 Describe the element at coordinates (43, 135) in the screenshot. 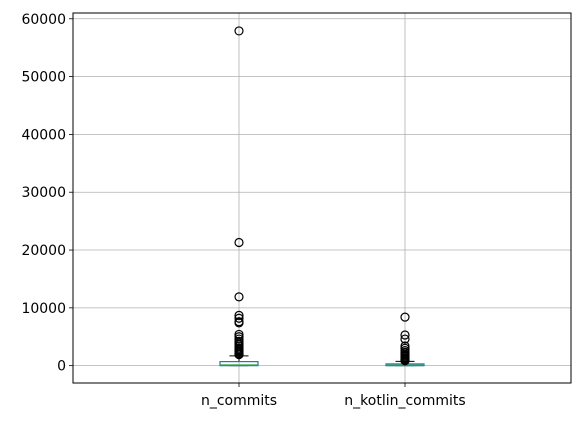

I see `y-tick-label: 40000` at that location.